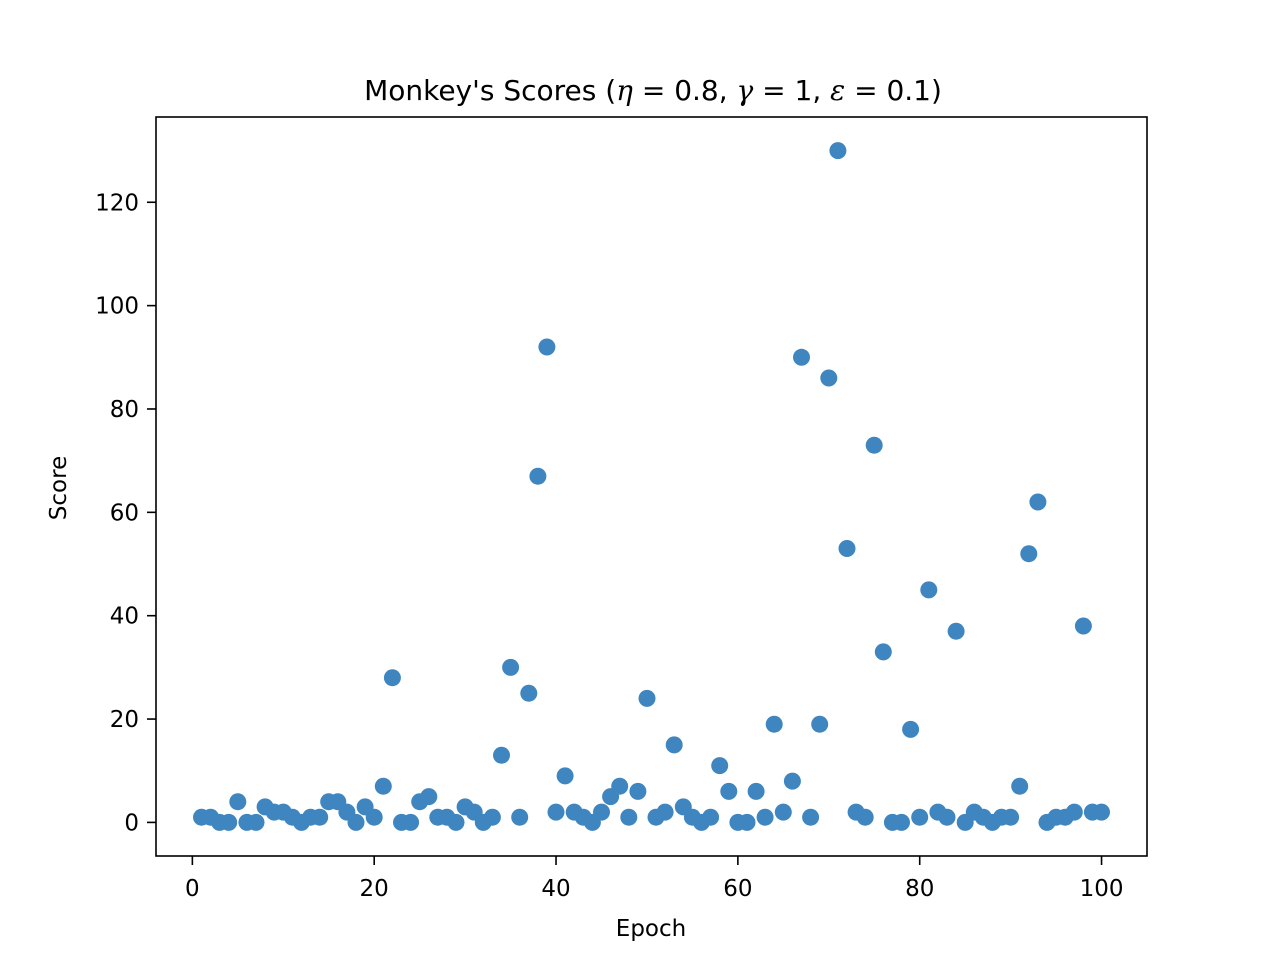 Image resolution: width=1266 pixels, height=969 pixels. I want to click on y-axis-label: Score, so click(59, 488).